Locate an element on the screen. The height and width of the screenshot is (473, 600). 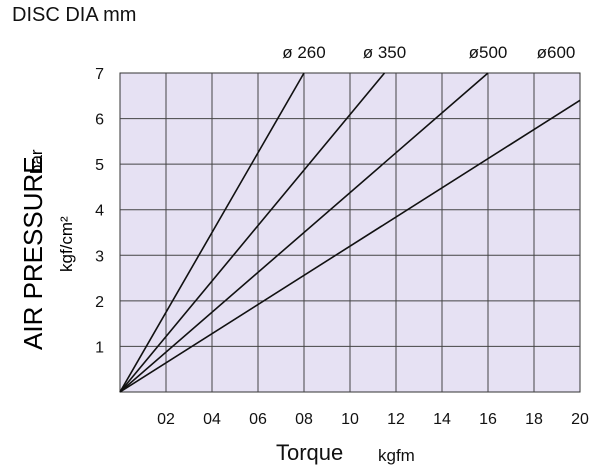
x-tick-label: 06 is located at coordinates (258, 419).